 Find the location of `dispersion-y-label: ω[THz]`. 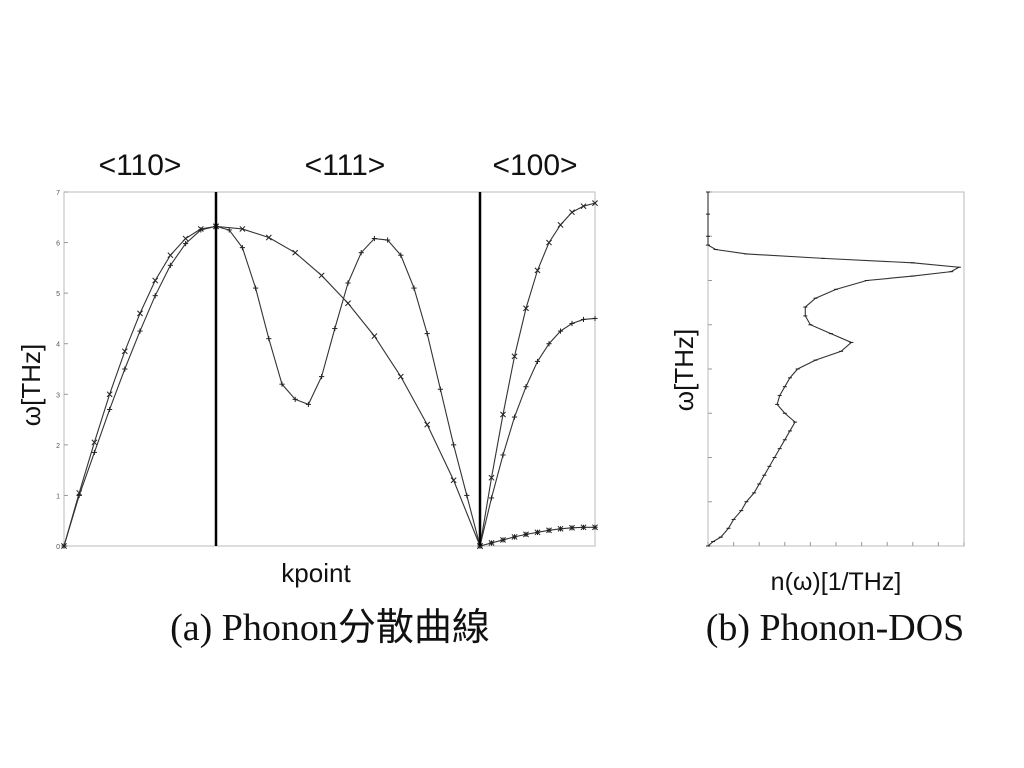

dispersion-y-label: ω[THz] is located at coordinates (31, 385).